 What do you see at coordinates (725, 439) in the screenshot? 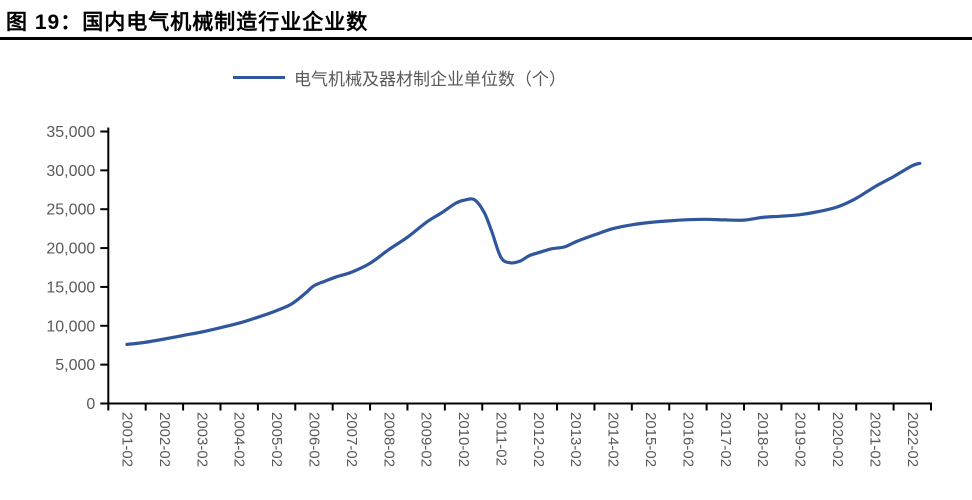
I see `x-tick-label: 2017-02` at bounding box center [725, 439].